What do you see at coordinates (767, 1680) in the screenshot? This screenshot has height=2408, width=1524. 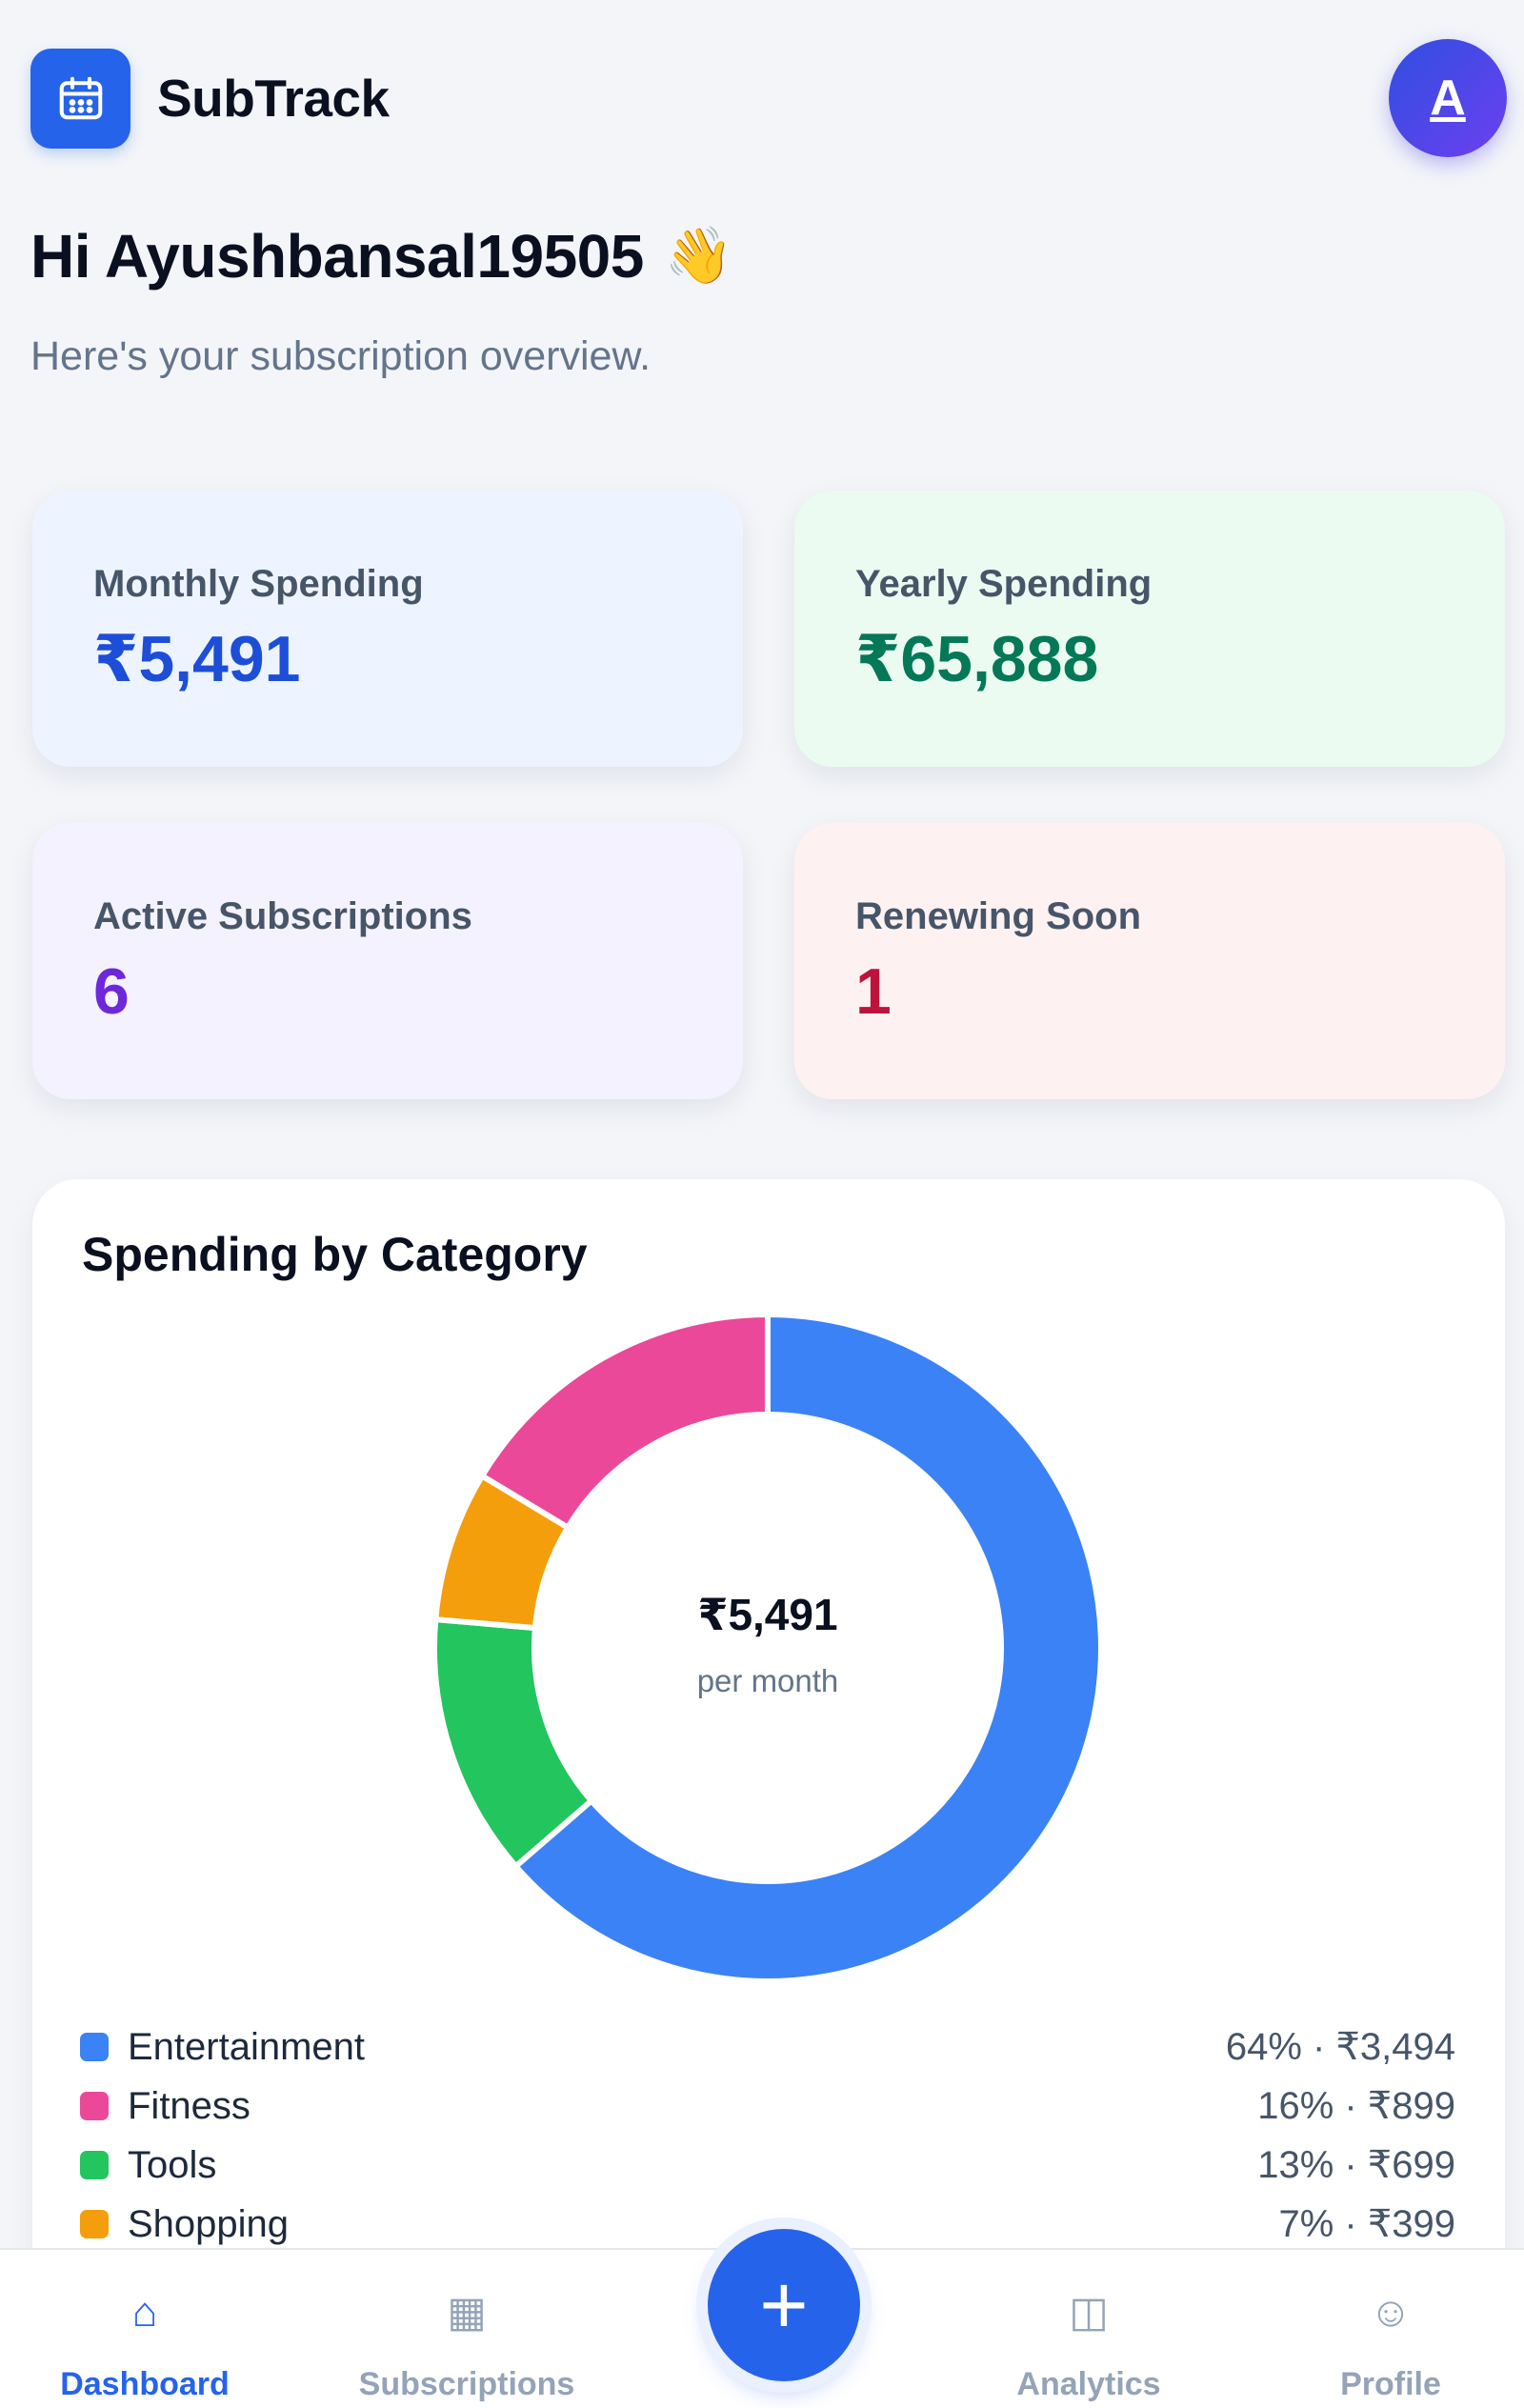 I see `donut-center-label: per month` at bounding box center [767, 1680].